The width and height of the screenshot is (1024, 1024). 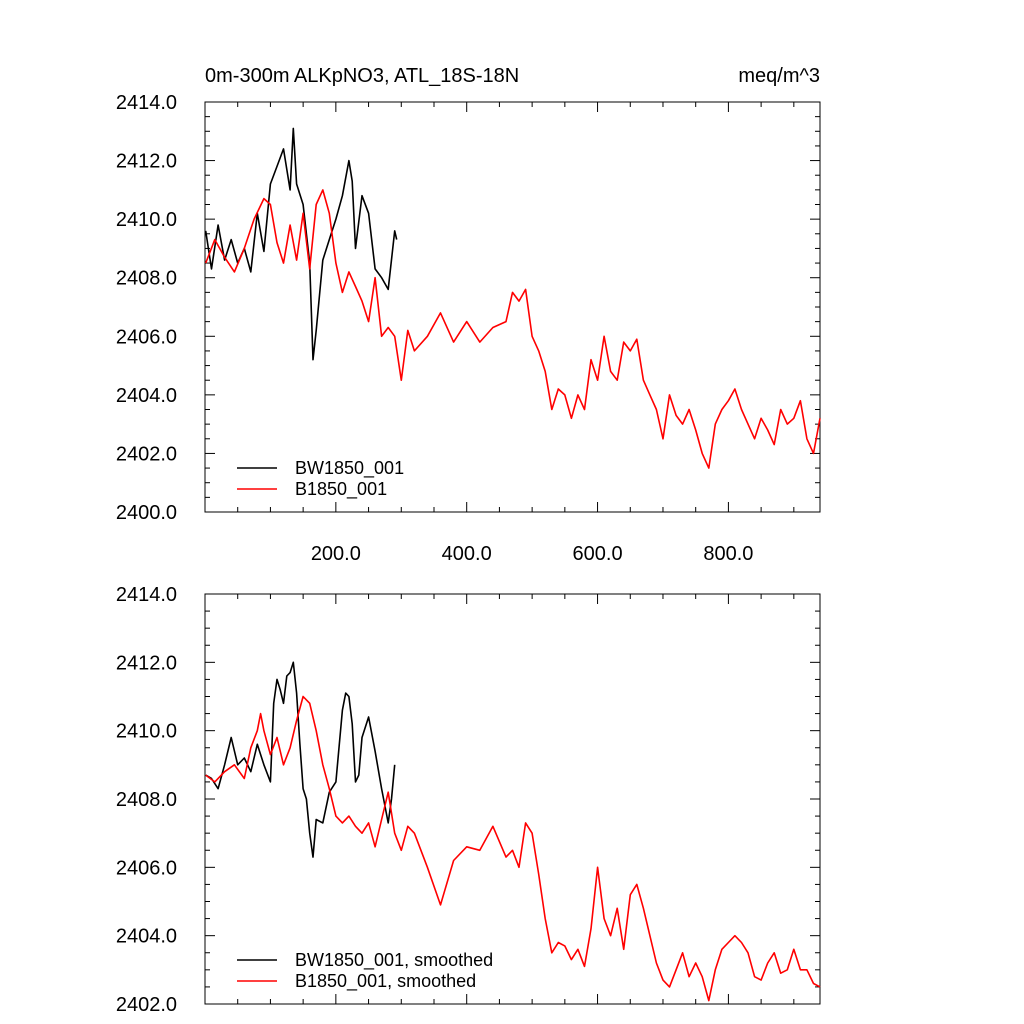 I want to click on x-tick-label: 400.0, so click(x=467, y=554).